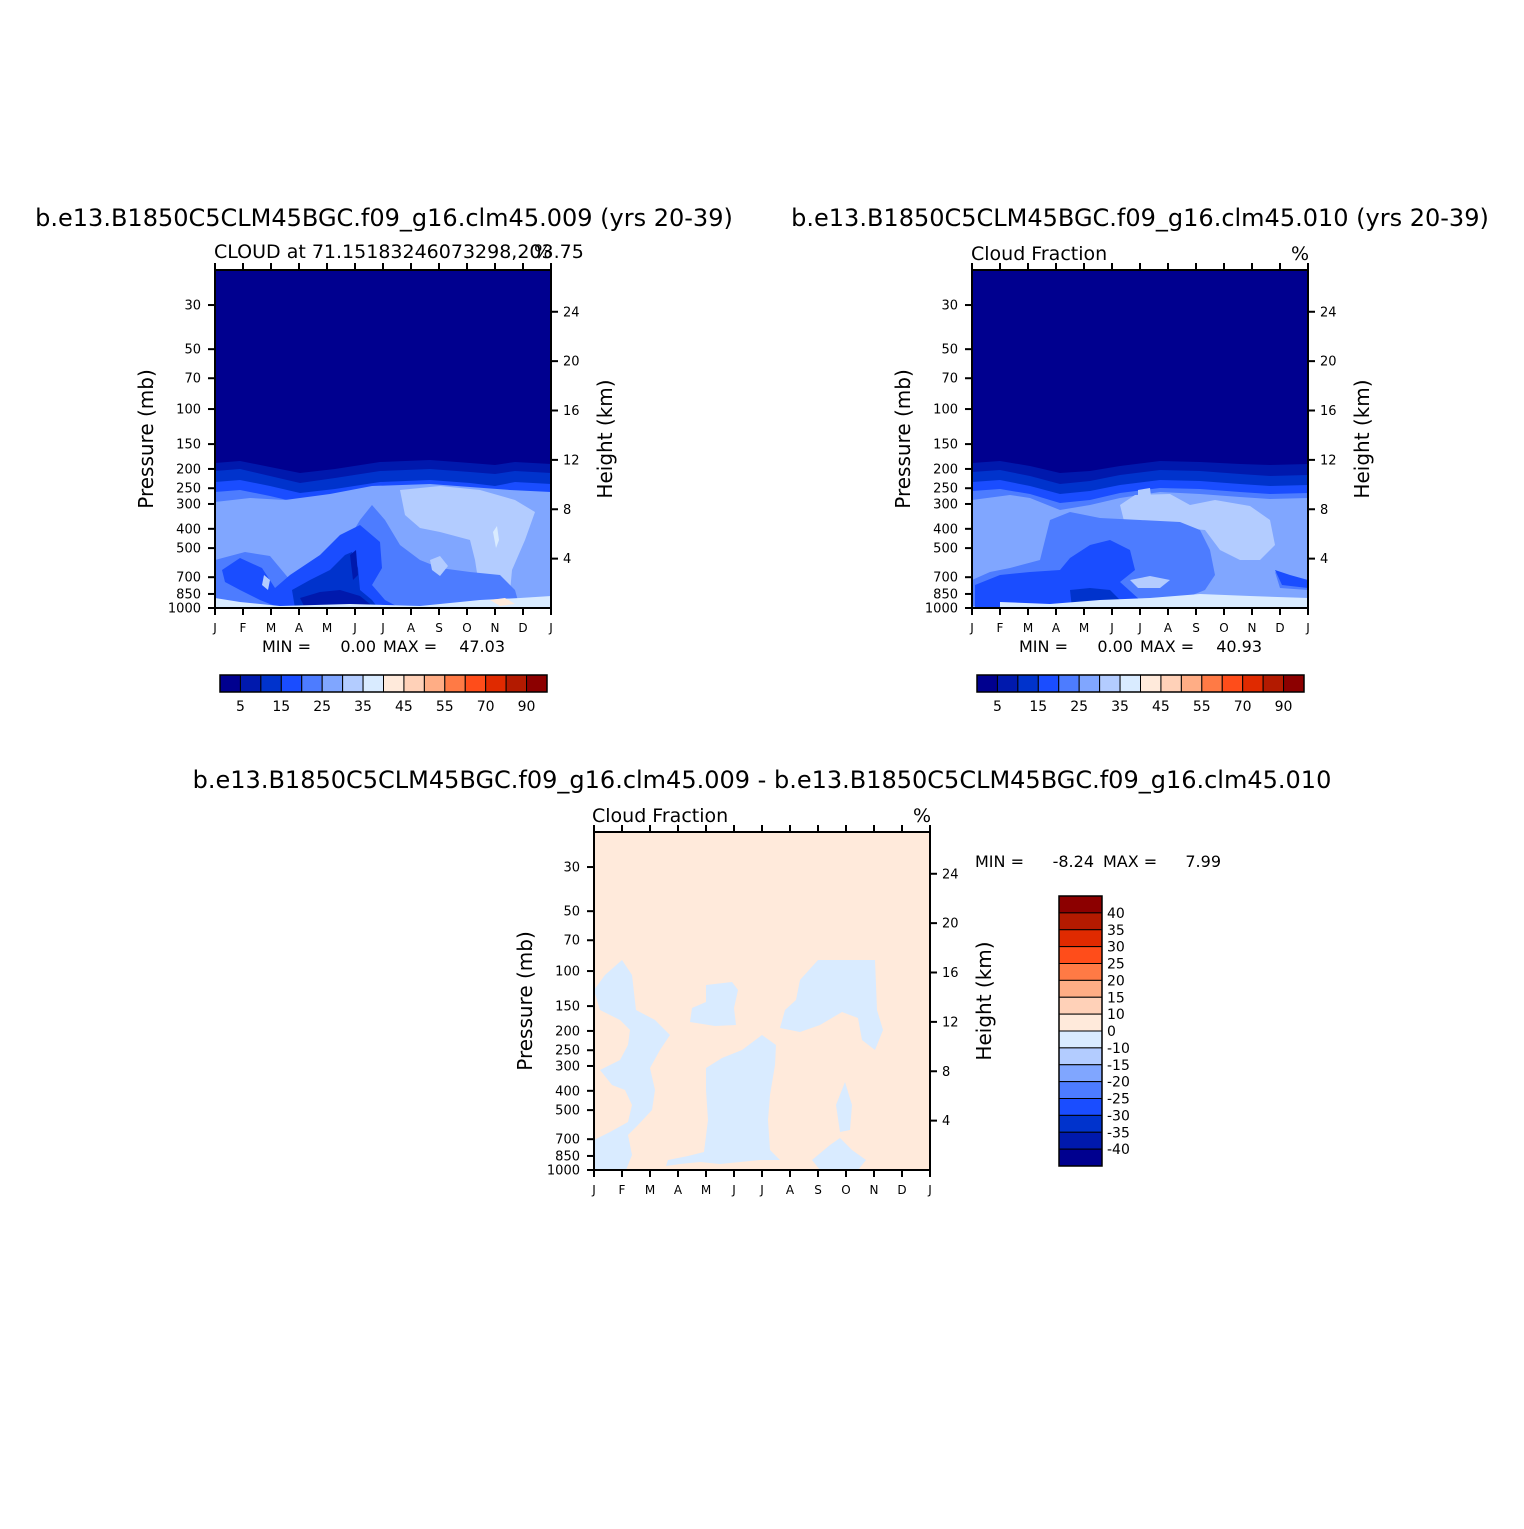 This screenshot has height=1529, width=1524. Describe the element at coordinates (286, 646) in the screenshot. I see `panel1-min-label: MIN =` at that location.